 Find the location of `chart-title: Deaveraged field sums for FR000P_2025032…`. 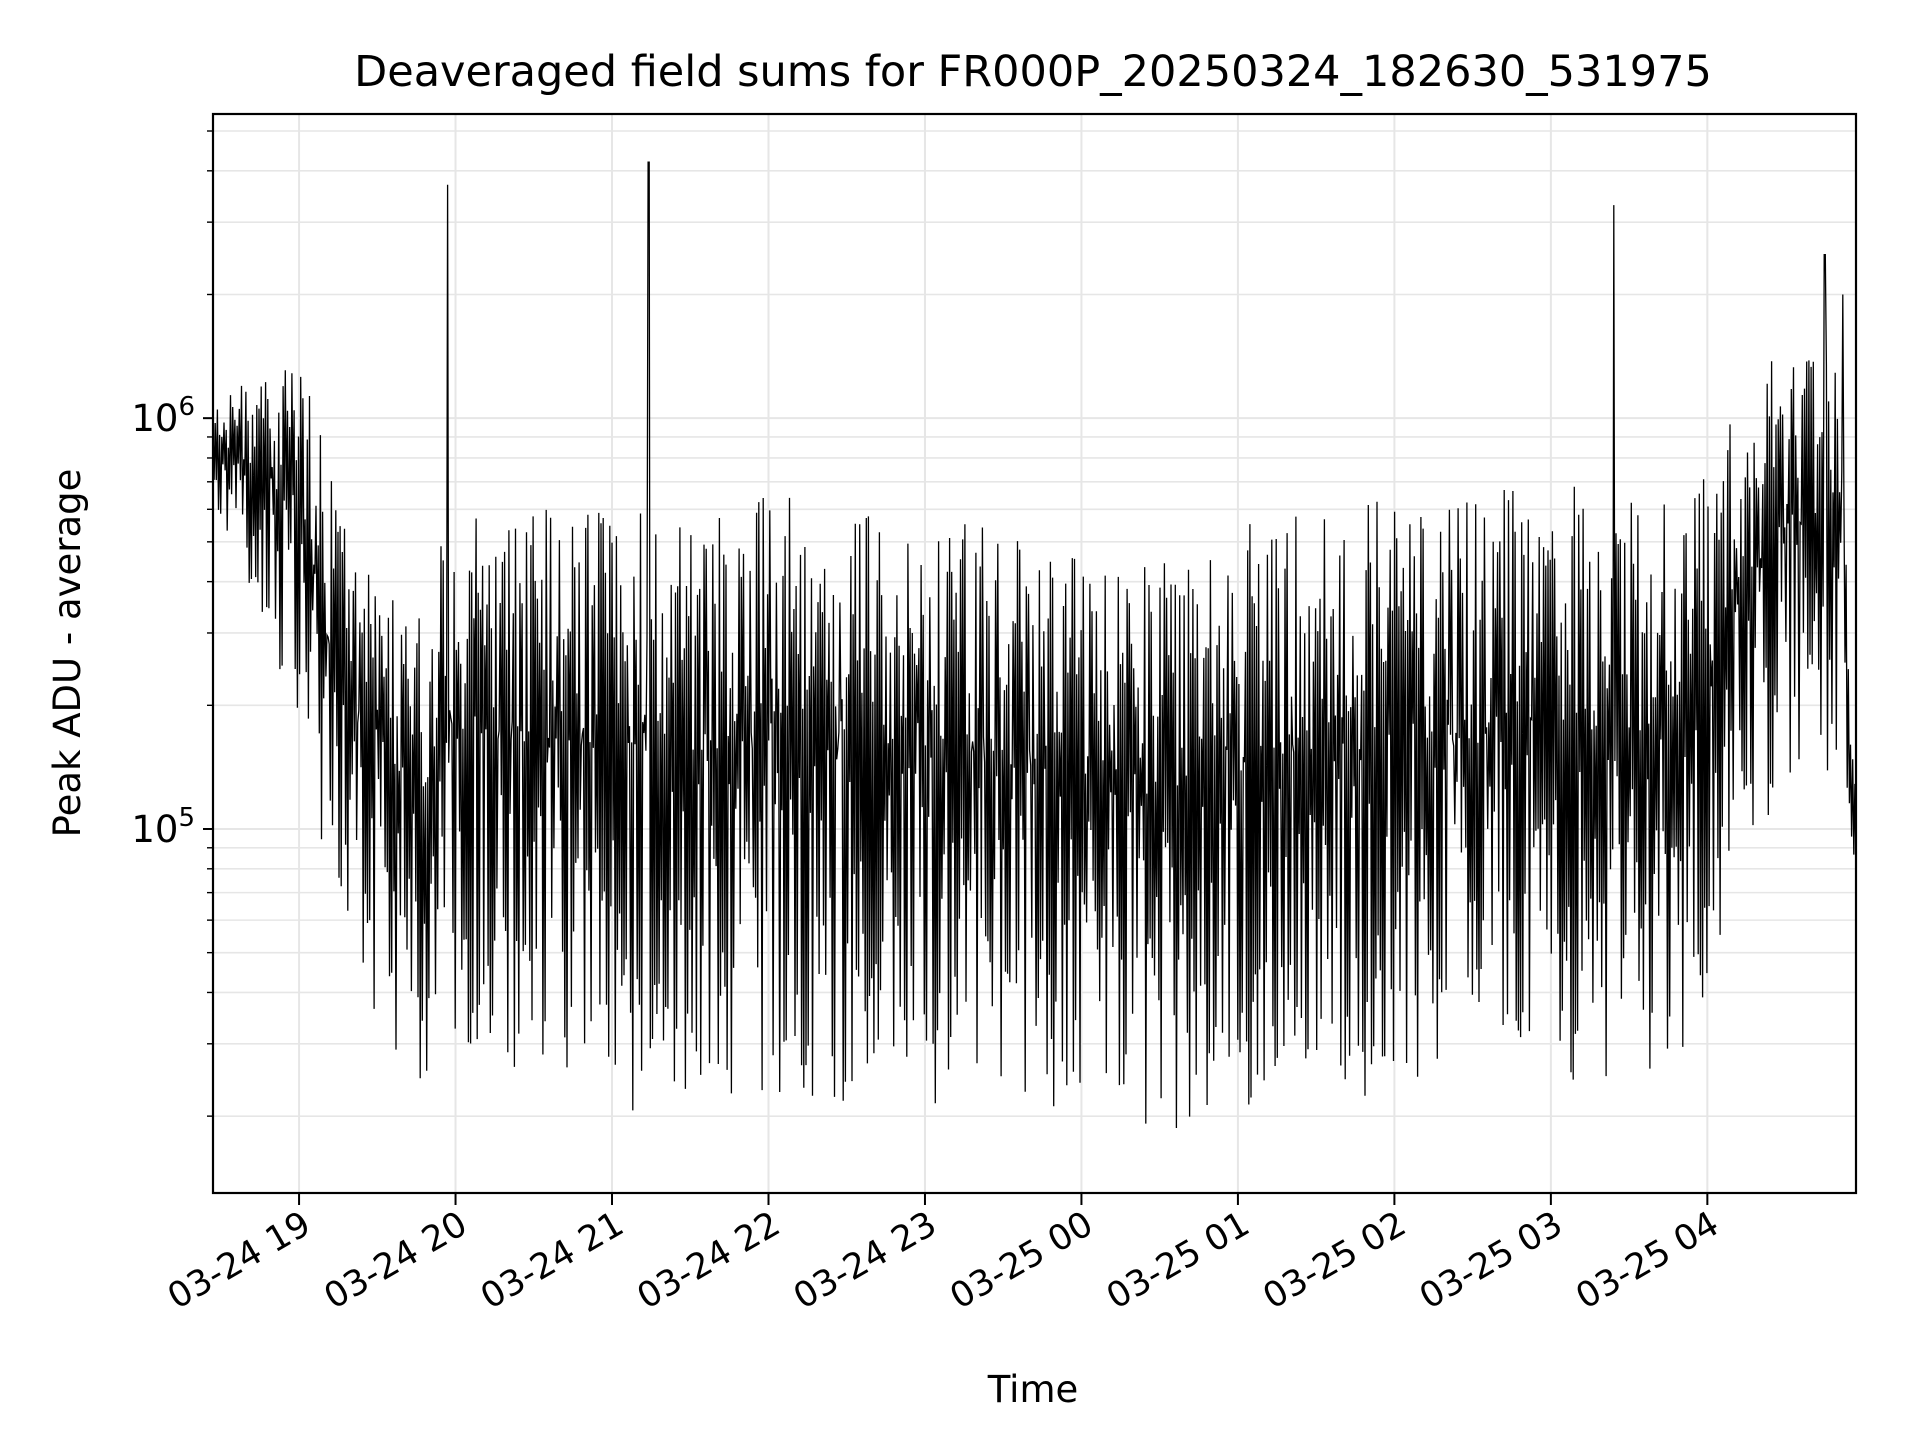

chart-title: Deaveraged field sums for FR000P_2025032… is located at coordinates (1033, 72).